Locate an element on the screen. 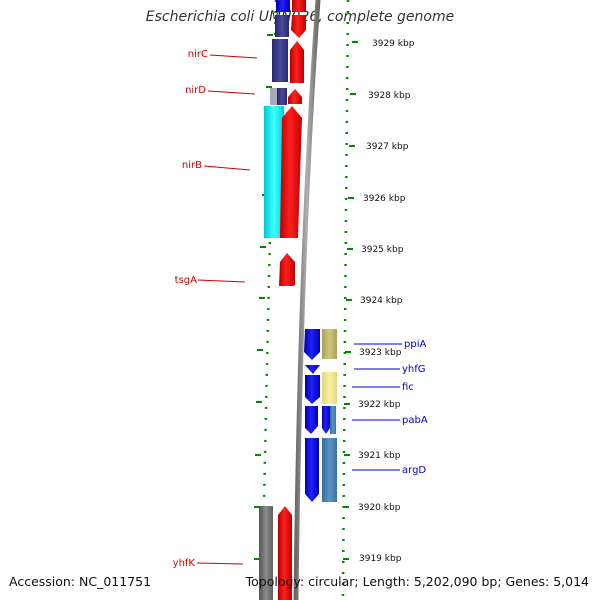  scale-label: 3927 kbp is located at coordinates (387, 147).